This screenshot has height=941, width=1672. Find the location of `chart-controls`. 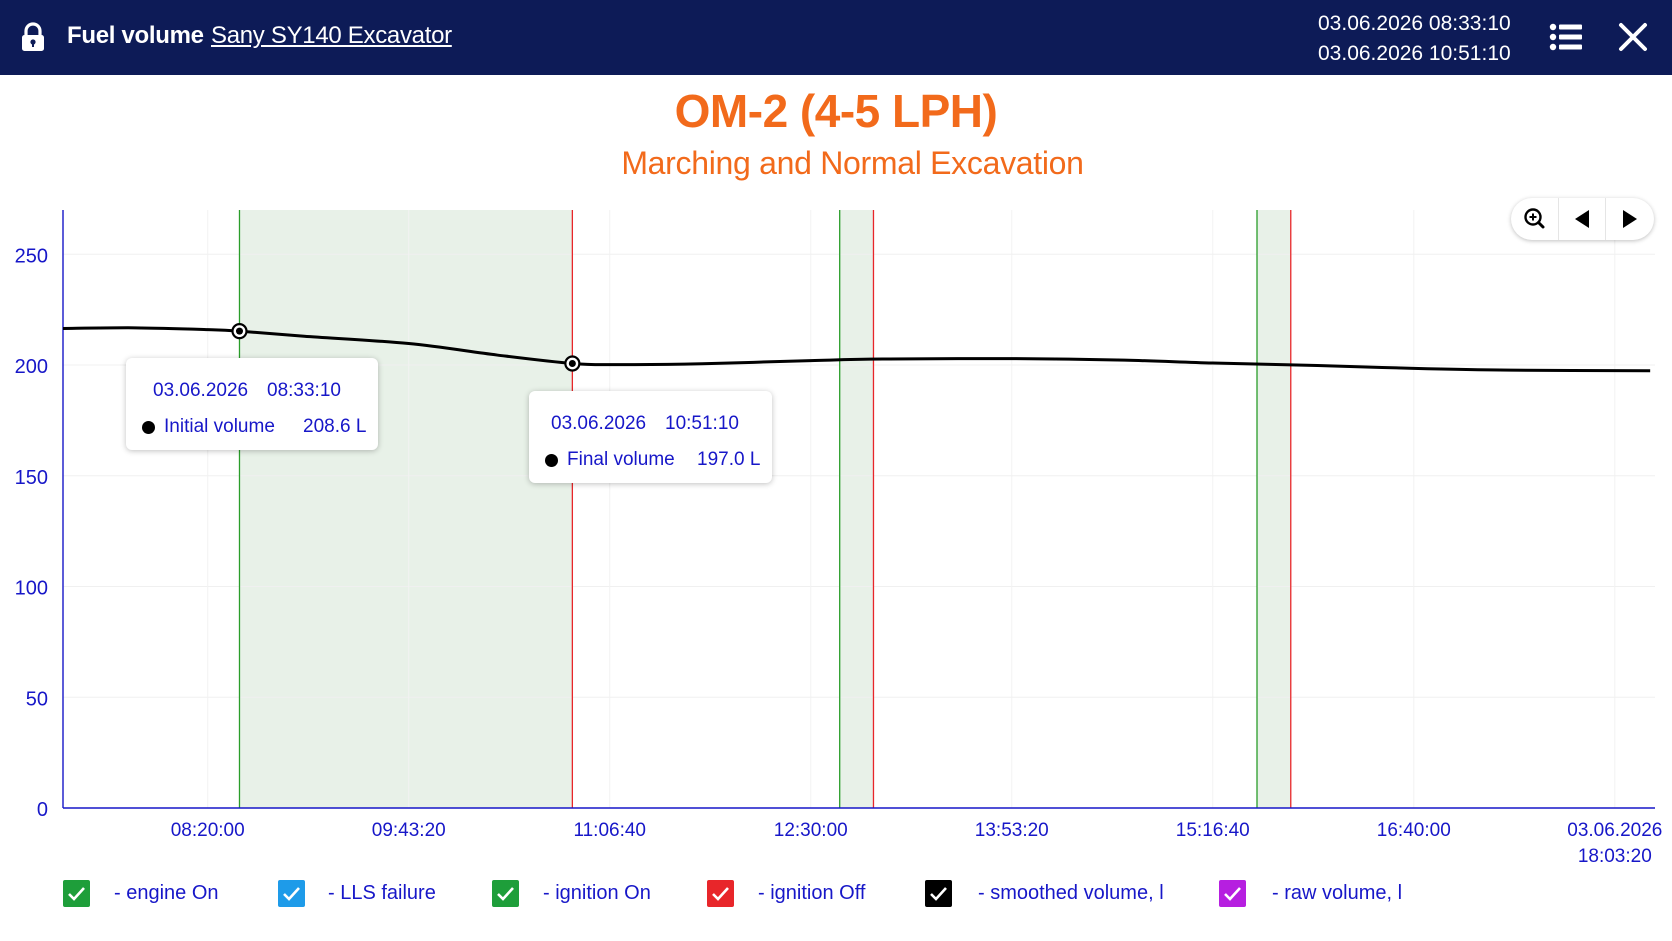

chart-controls is located at coordinates (1582, 219).